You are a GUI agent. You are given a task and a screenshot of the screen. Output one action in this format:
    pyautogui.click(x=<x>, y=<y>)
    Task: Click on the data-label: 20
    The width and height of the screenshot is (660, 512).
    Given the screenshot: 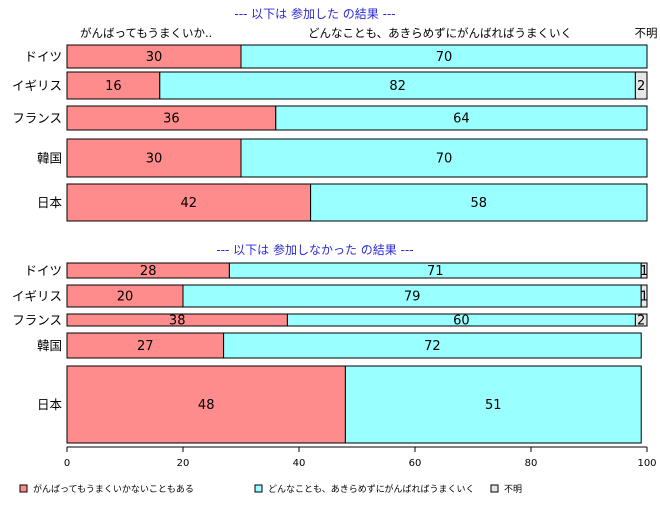 What is the action you would take?
    pyautogui.click(x=125, y=297)
    